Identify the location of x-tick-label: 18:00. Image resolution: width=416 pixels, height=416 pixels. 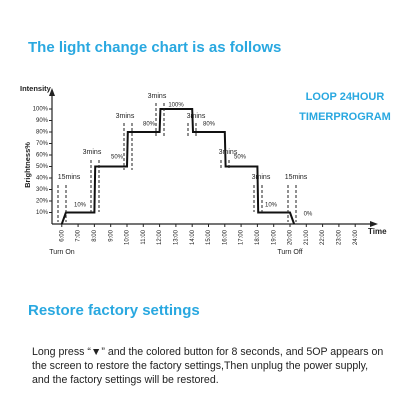
(258, 237).